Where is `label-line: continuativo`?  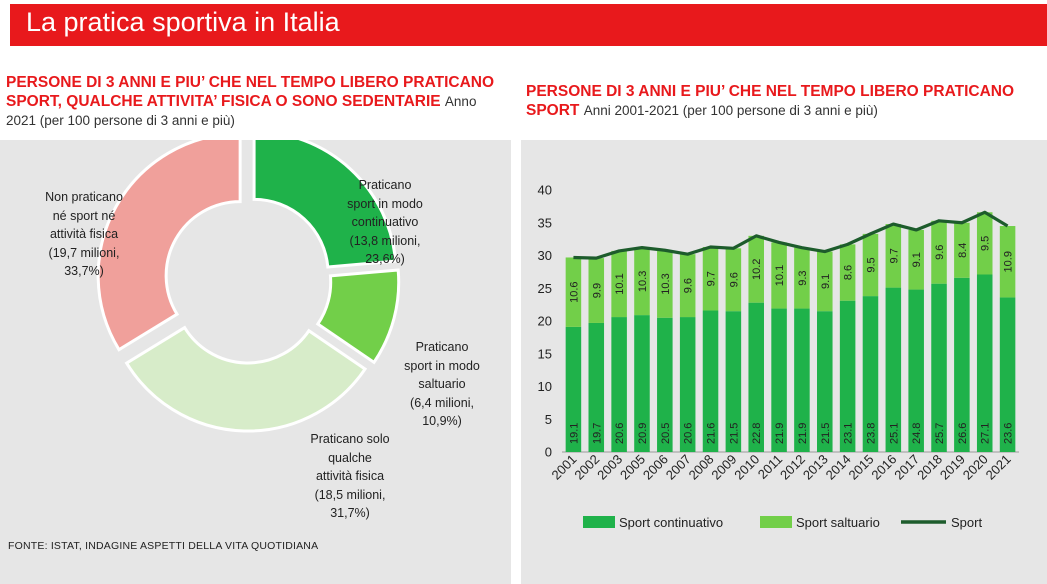 label-line: continuativo is located at coordinates (385, 222).